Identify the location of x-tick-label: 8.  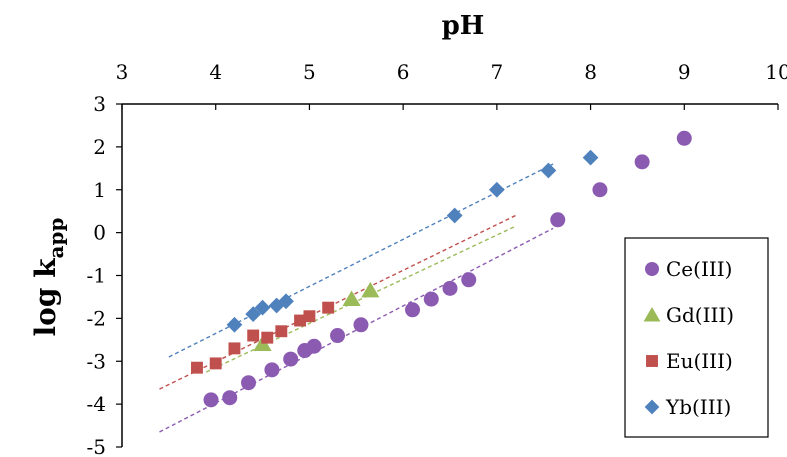
(590, 72).